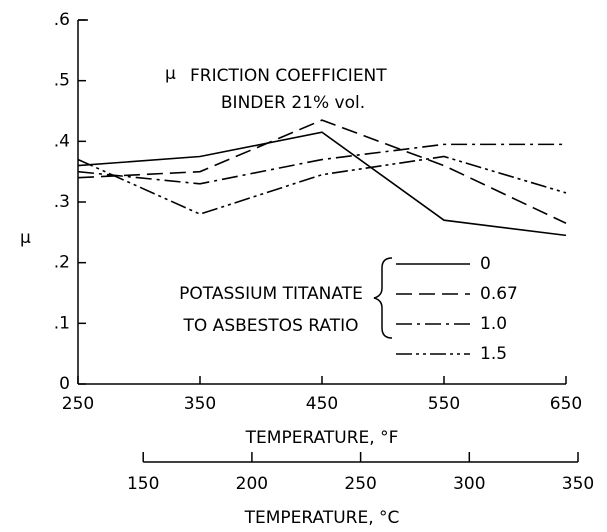  Describe the element at coordinates (322, 438) in the screenshot. I see `x-label: TEMPERATURE, °F` at that location.